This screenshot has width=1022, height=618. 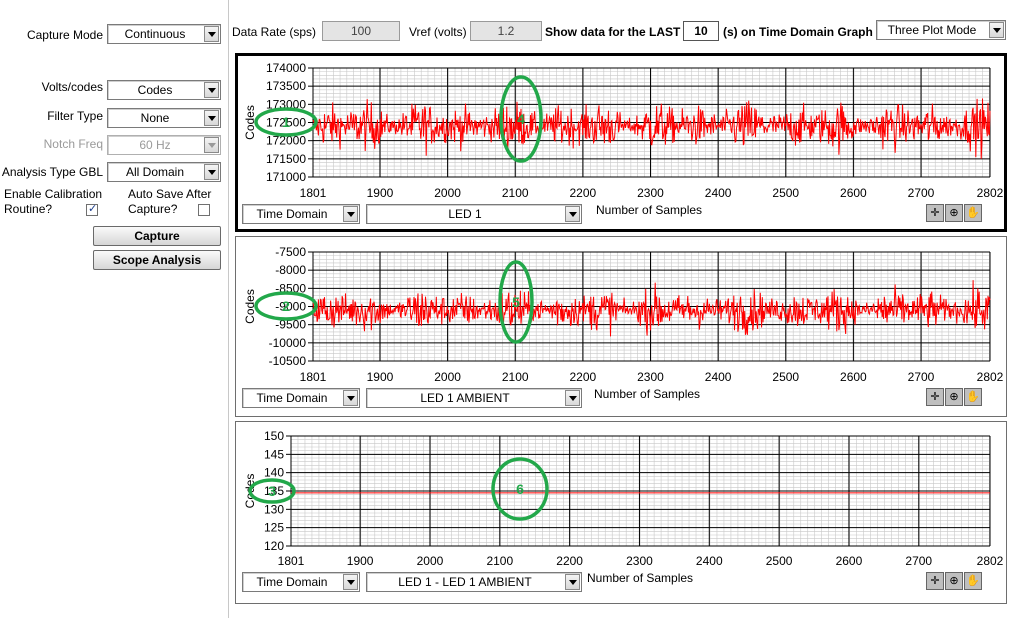 What do you see at coordinates (157, 236) in the screenshot?
I see `capture-button: Capture` at bounding box center [157, 236].